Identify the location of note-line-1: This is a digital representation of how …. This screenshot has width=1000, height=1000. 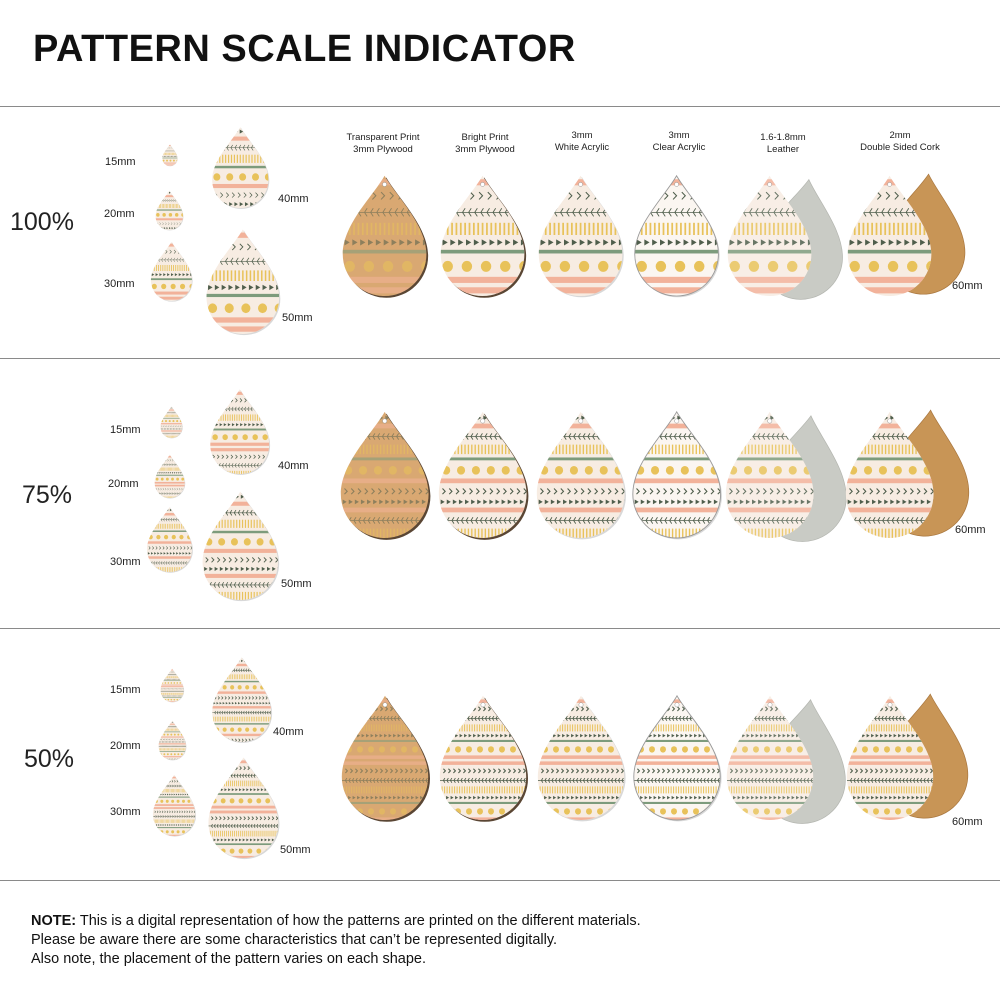
(360, 921).